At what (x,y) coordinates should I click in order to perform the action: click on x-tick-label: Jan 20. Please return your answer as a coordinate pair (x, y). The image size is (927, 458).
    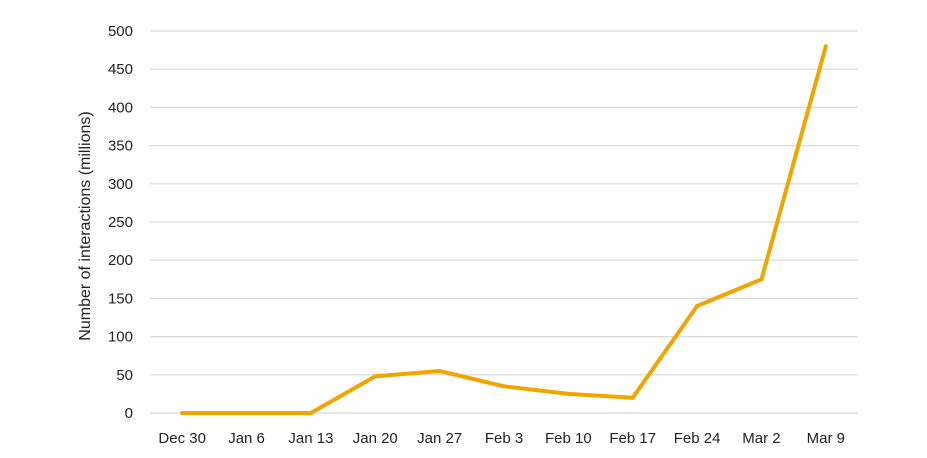
    Looking at the image, I should click on (375, 438).